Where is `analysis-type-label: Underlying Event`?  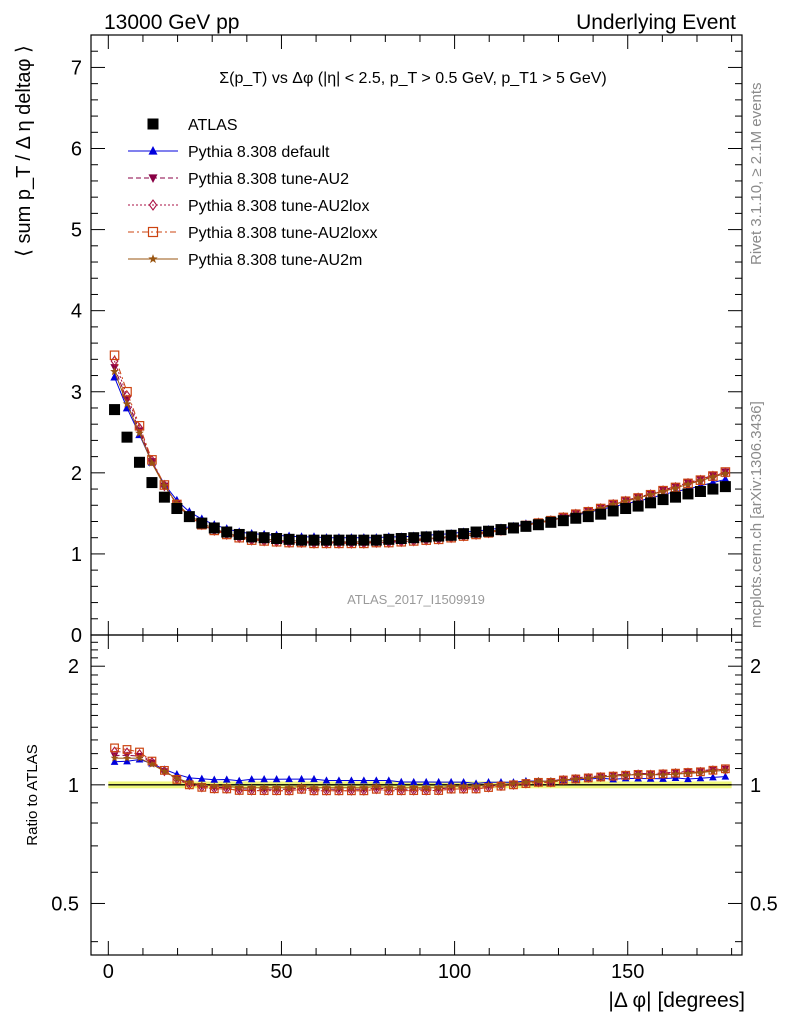 analysis-type-label: Underlying Event is located at coordinates (656, 22).